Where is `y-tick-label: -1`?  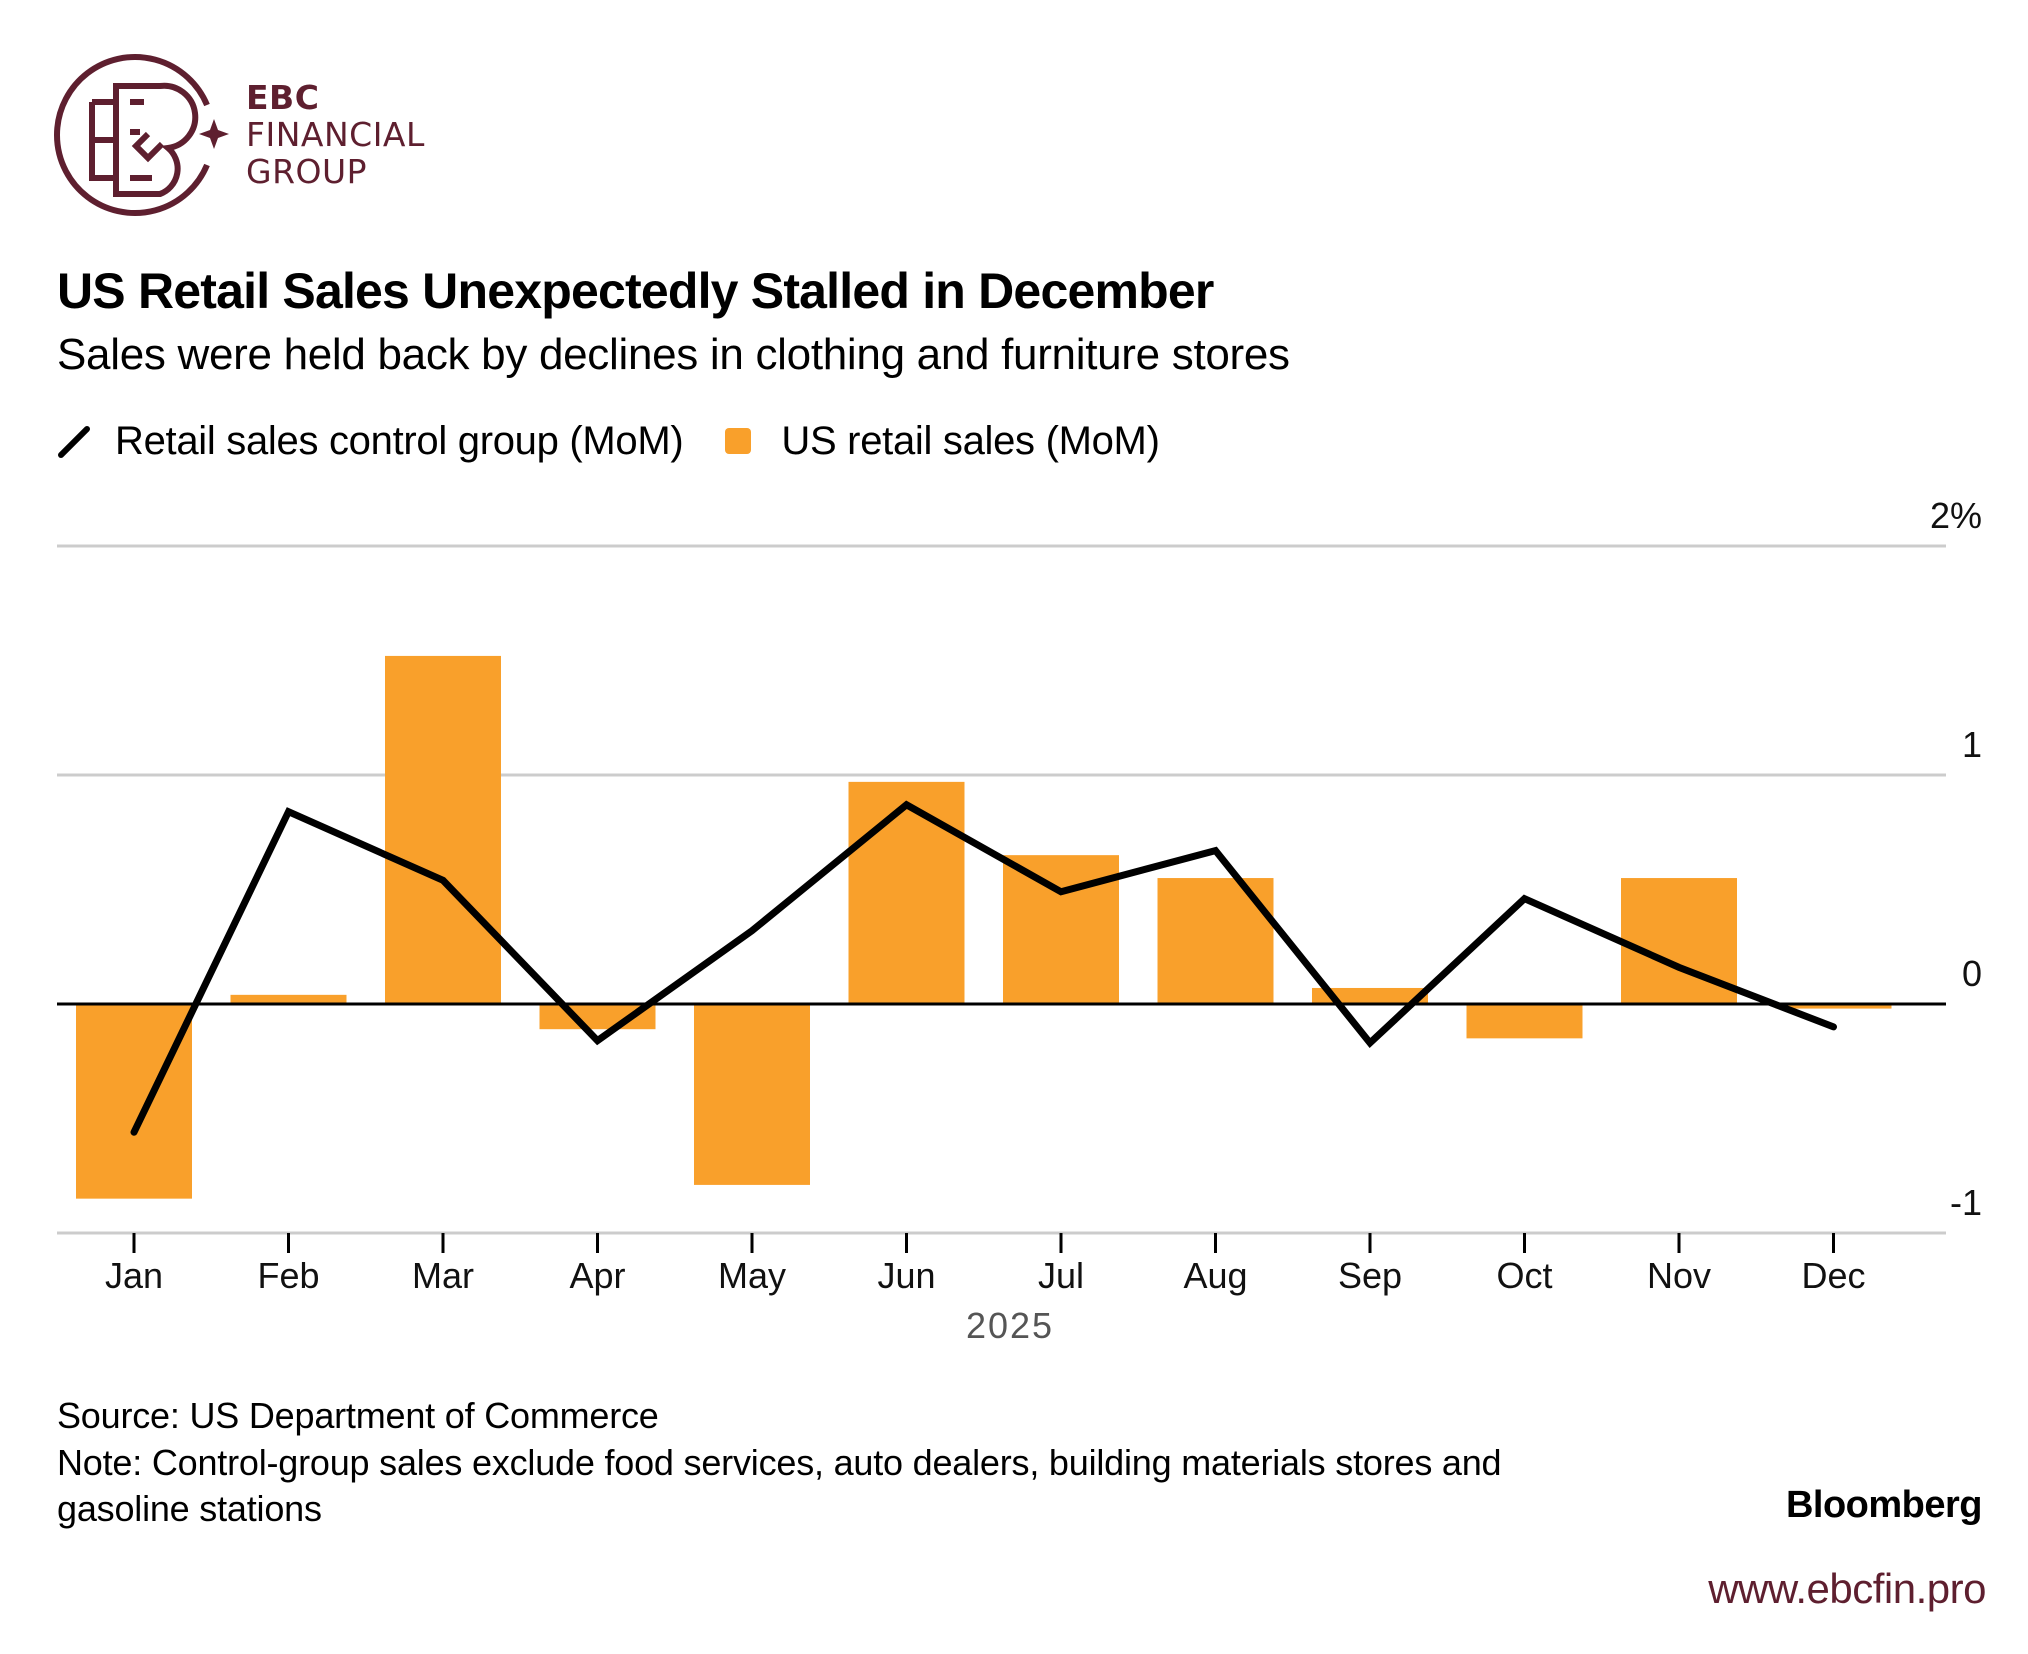
y-tick-label: -1 is located at coordinates (1966, 1202).